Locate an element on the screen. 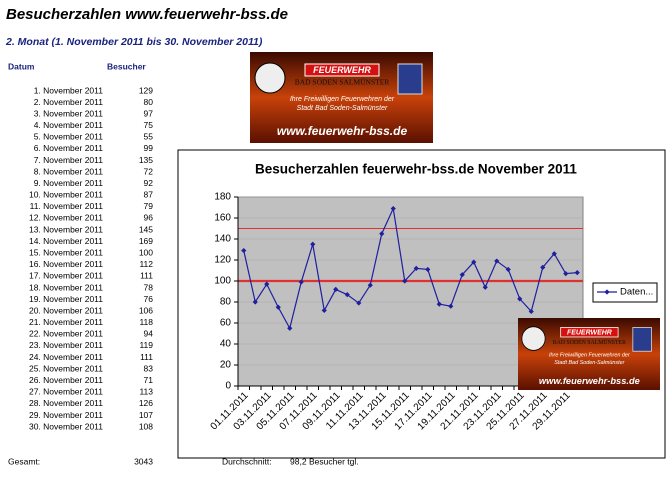 This screenshot has height=480, width=671. visitor-cell: 169 is located at coordinates (146, 241).